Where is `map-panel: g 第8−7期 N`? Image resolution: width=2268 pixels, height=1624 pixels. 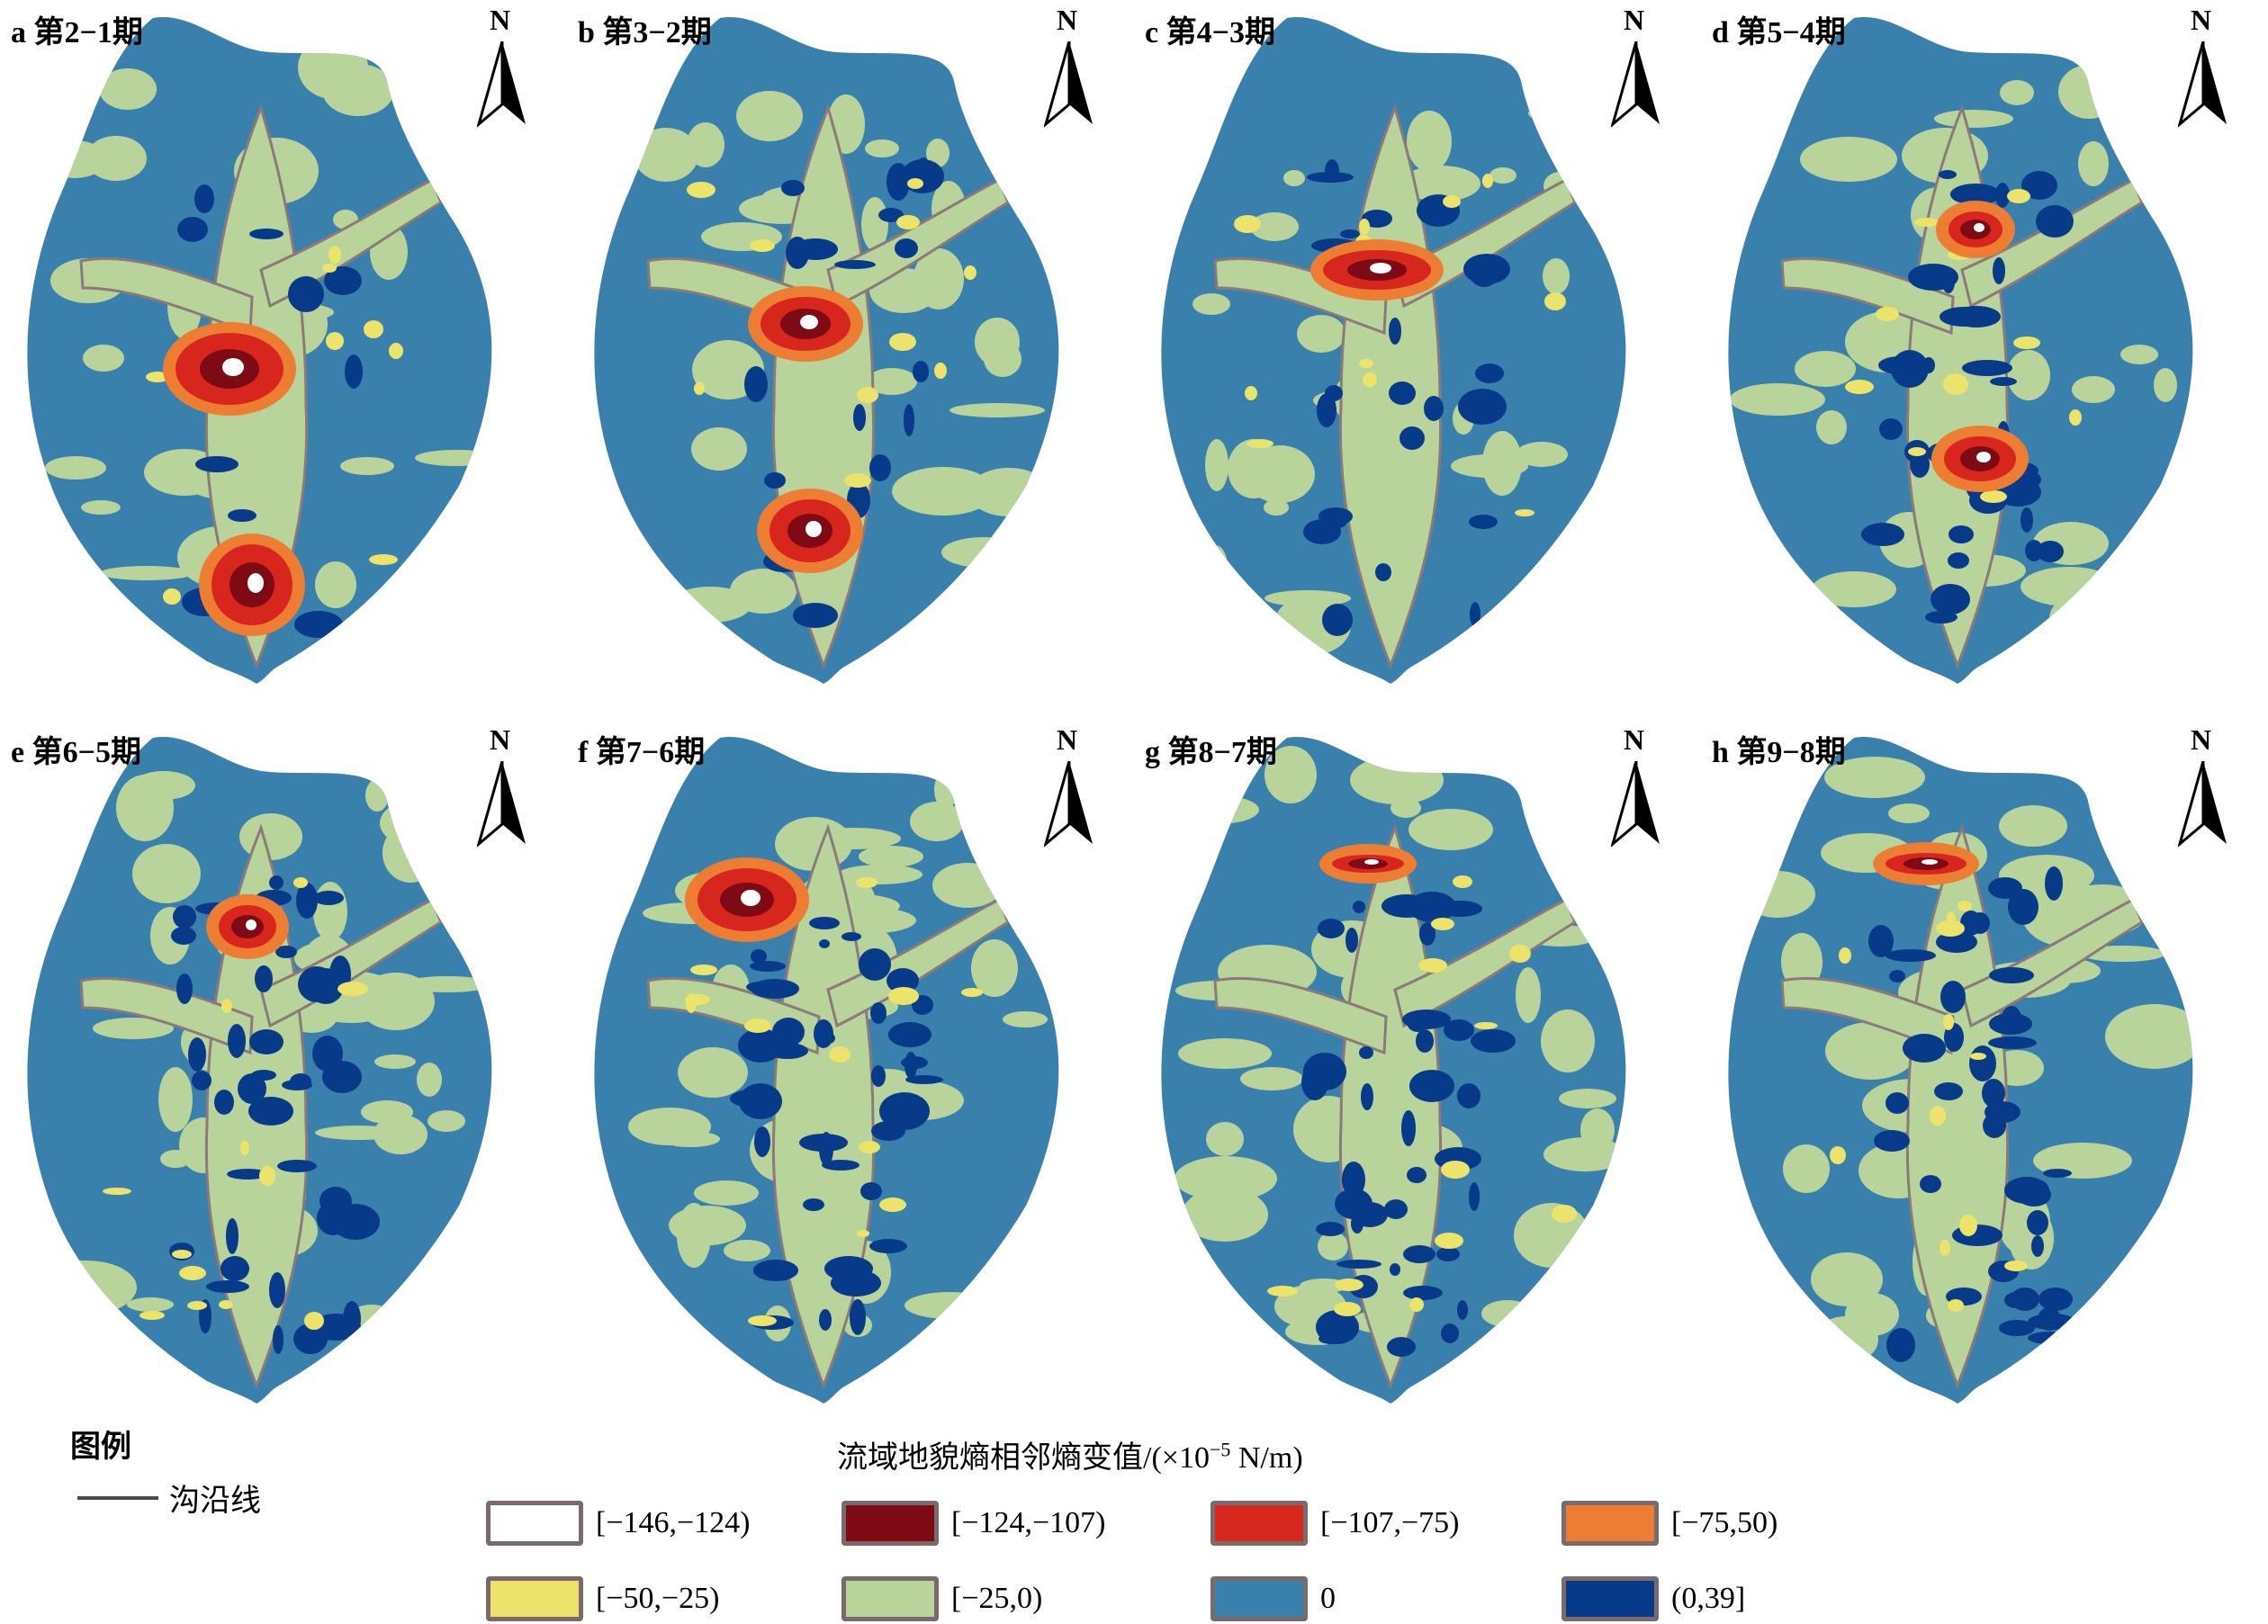
map-panel: g 第8−7期 N is located at coordinates (1417, 1080).